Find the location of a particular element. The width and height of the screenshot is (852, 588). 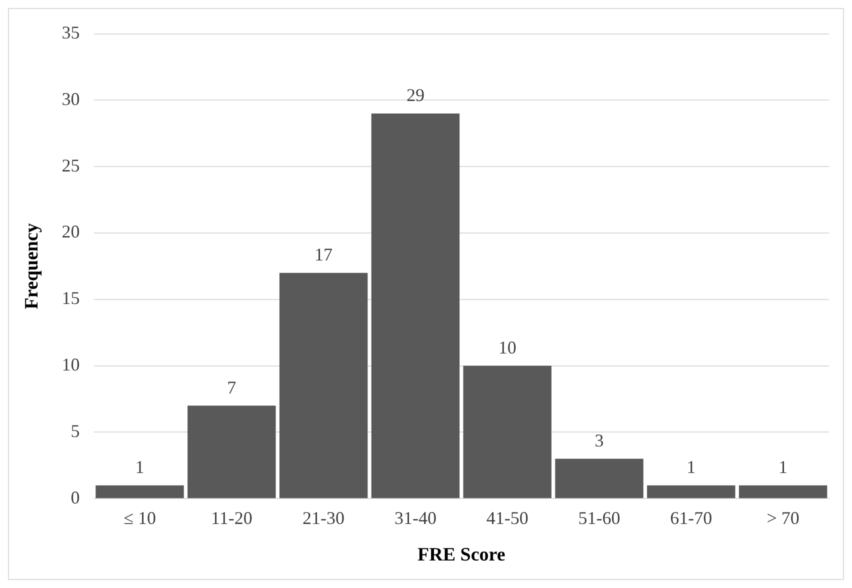

y-tick-label: 35 is located at coordinates (71, 32).